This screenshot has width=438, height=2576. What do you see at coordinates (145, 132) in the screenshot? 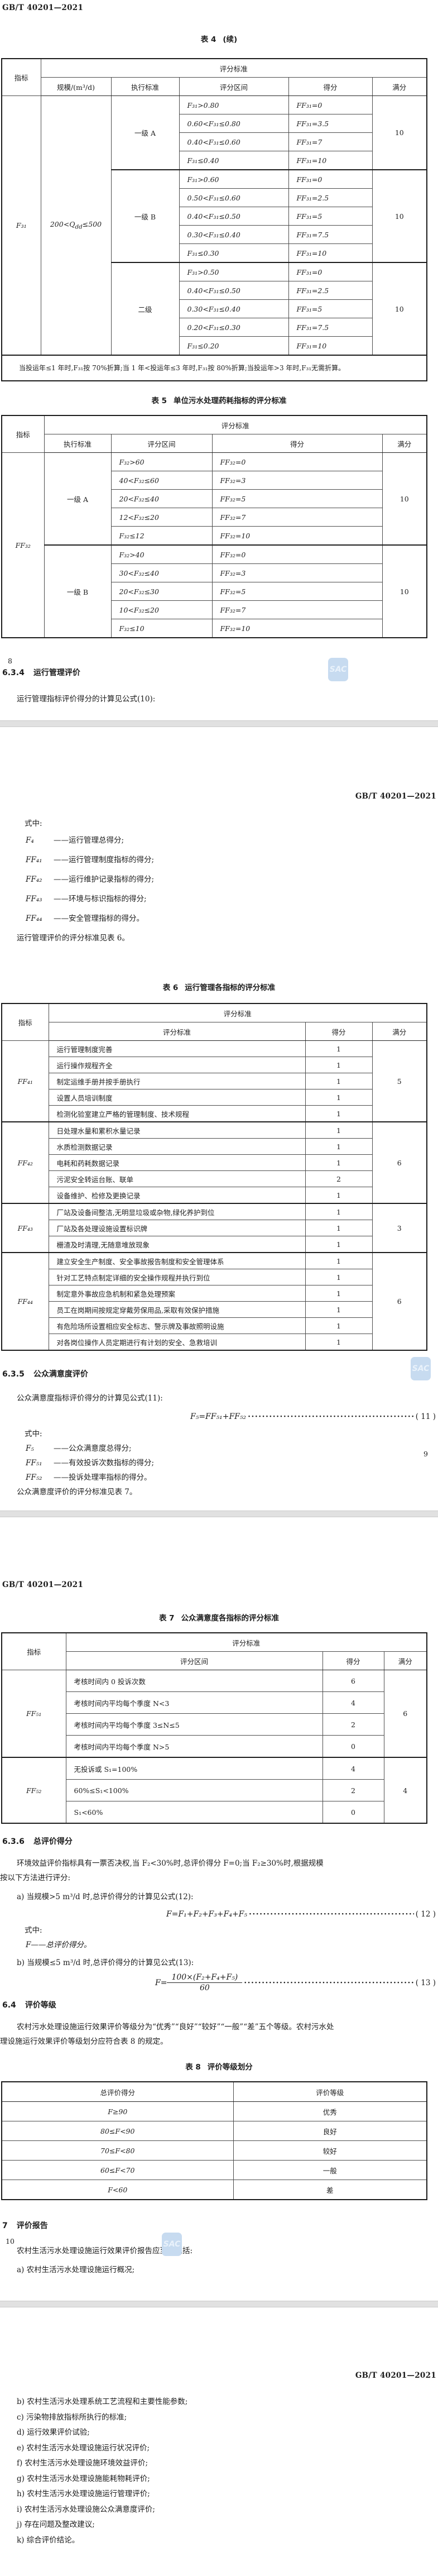
I see `cell-standard: 一级 A` at bounding box center [145, 132].